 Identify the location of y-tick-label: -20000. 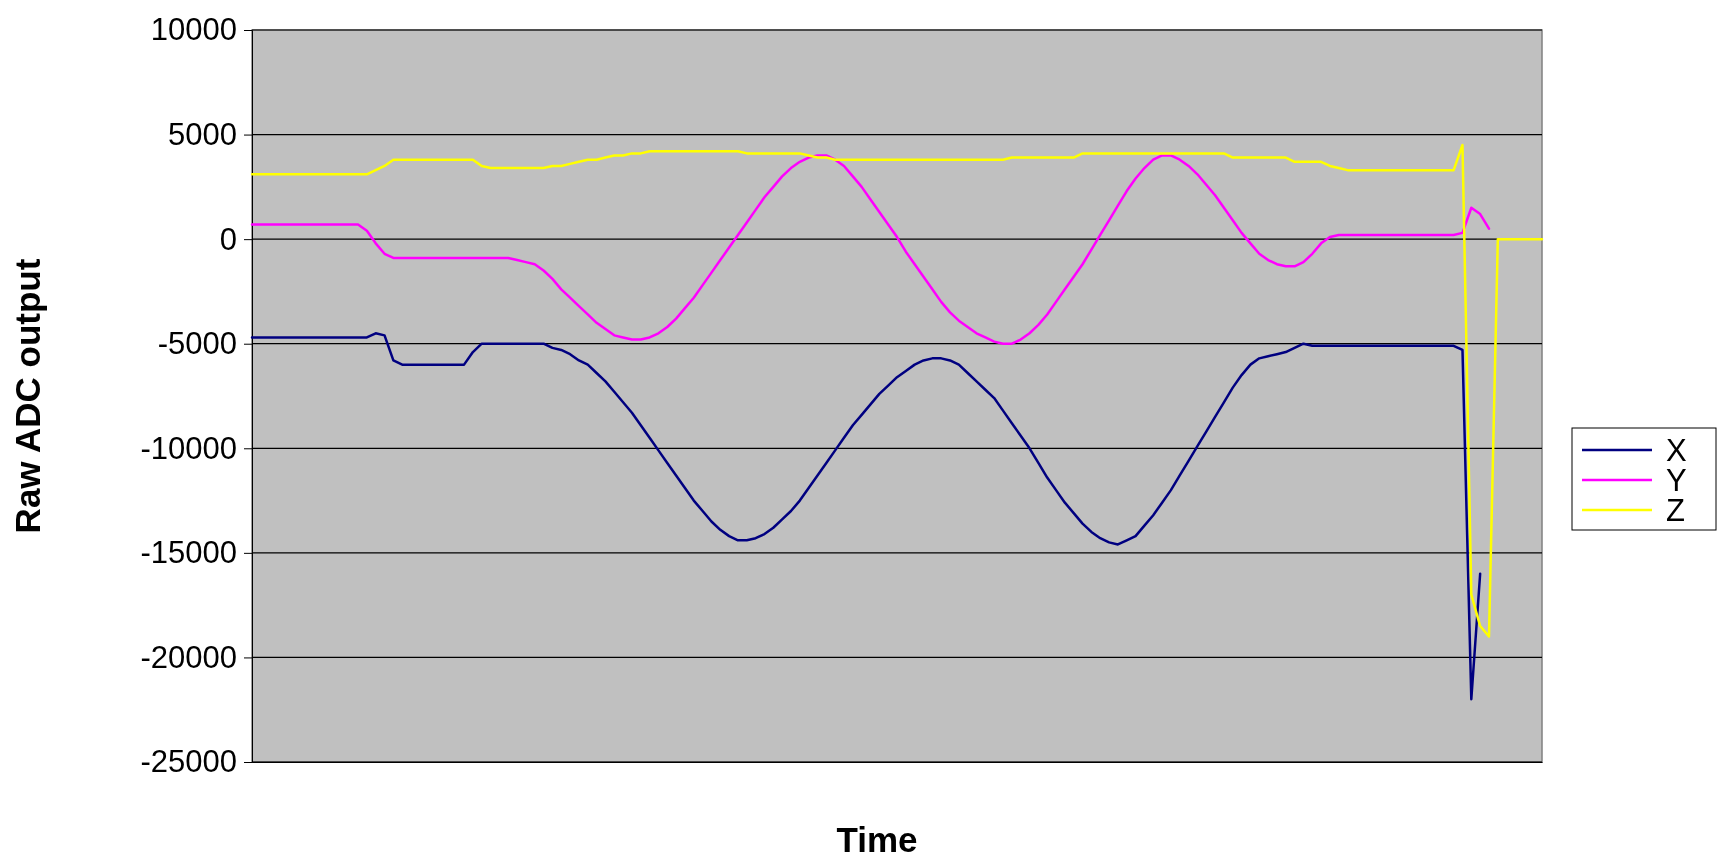
(188, 657).